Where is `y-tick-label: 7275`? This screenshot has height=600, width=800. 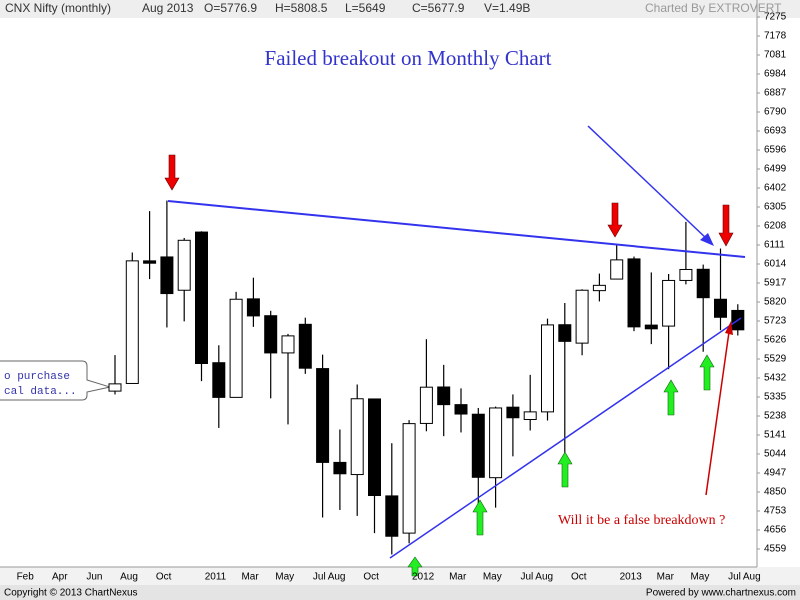 y-tick-label: 7275 is located at coordinates (775, 17).